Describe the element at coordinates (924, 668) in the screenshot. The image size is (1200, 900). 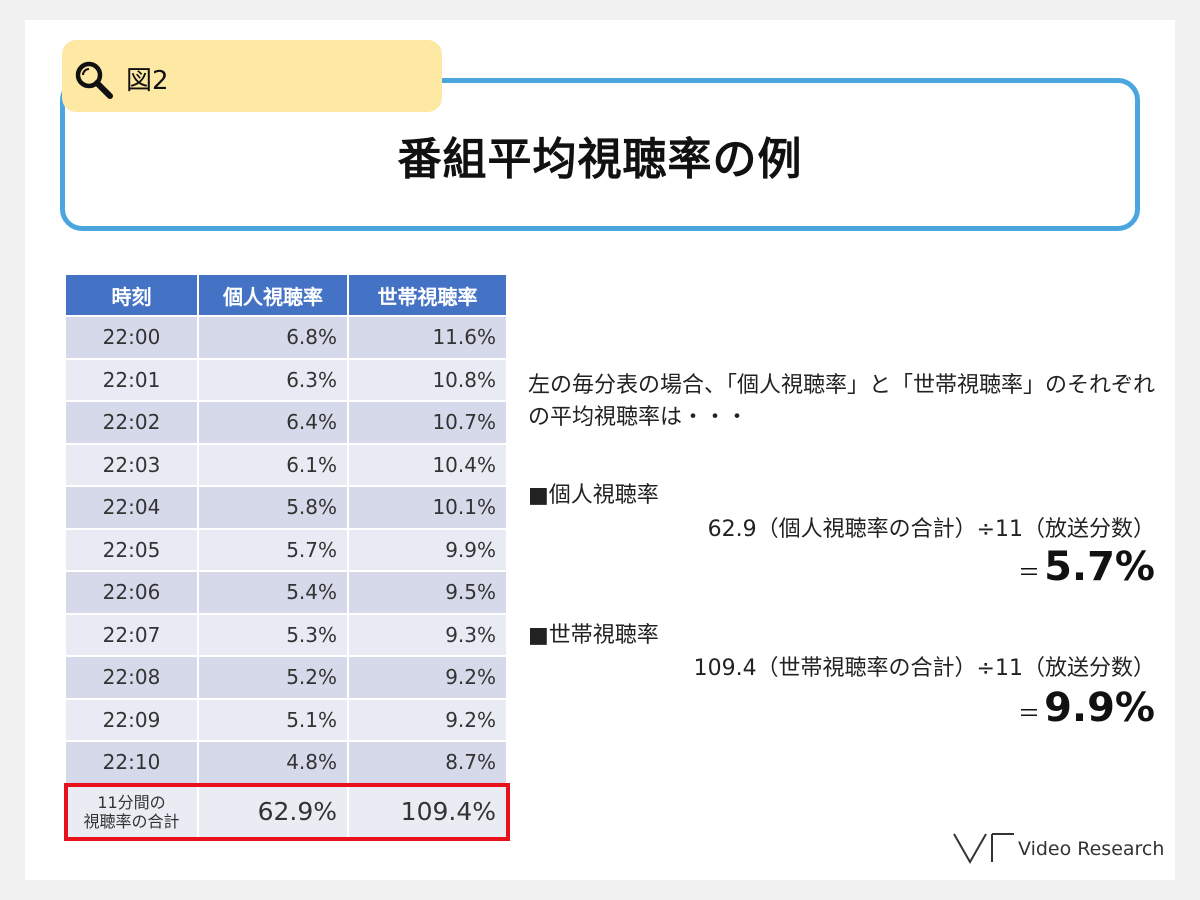
I see `household-calculation: 109.4（世帯視聴率の合計）÷11（放送分数）` at that location.